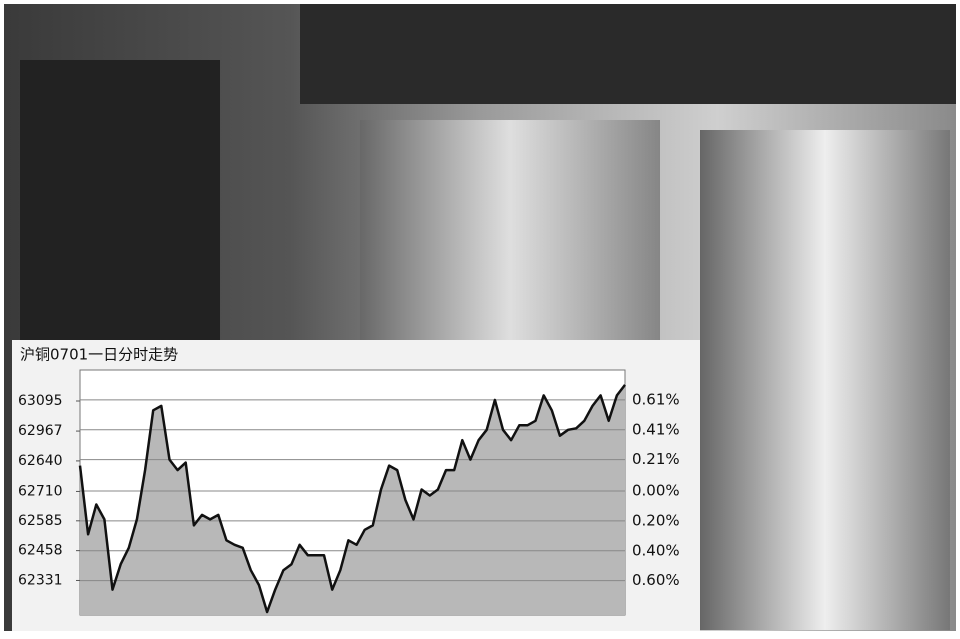 This screenshot has width=960, height=639. Describe the element at coordinates (656, 459) in the screenshot. I see `y-tick-label: 0.21%` at that location.